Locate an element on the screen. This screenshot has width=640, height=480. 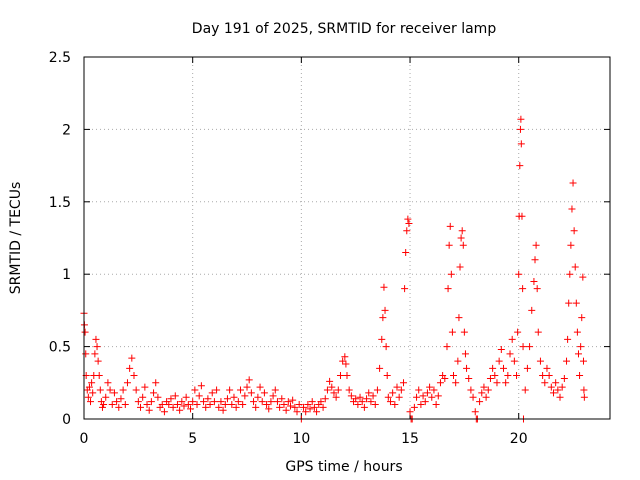
y-tick-label: 1.5 is located at coordinates (60, 203).